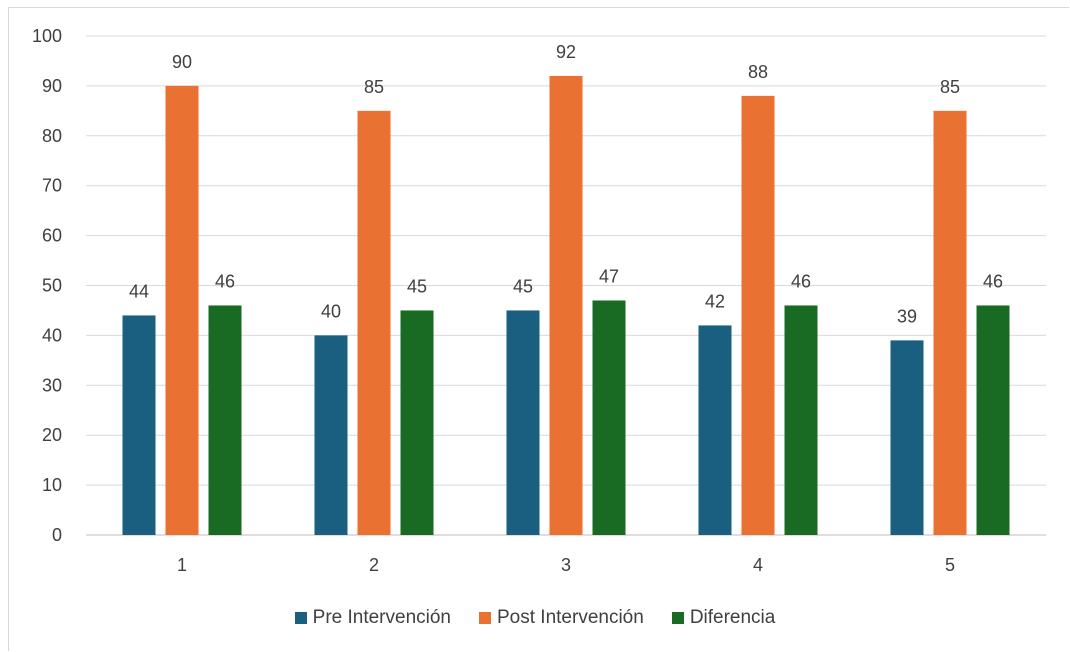 Image resolution: width=1070 pixels, height=652 pixels. What do you see at coordinates (52, 335) in the screenshot?
I see `y-tick-label: 40` at bounding box center [52, 335].